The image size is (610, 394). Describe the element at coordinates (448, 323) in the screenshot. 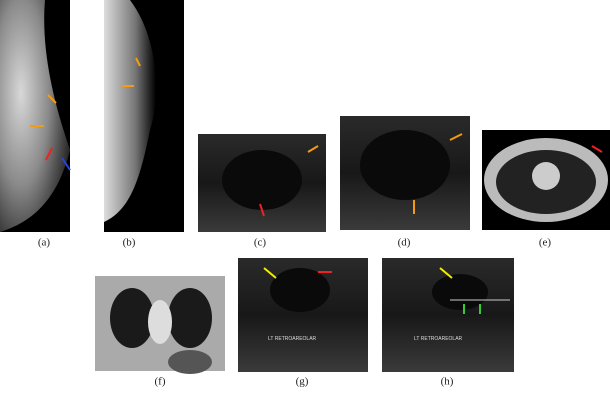

I see `panel-h: LT RETROAREOLAR (h)` at that location.